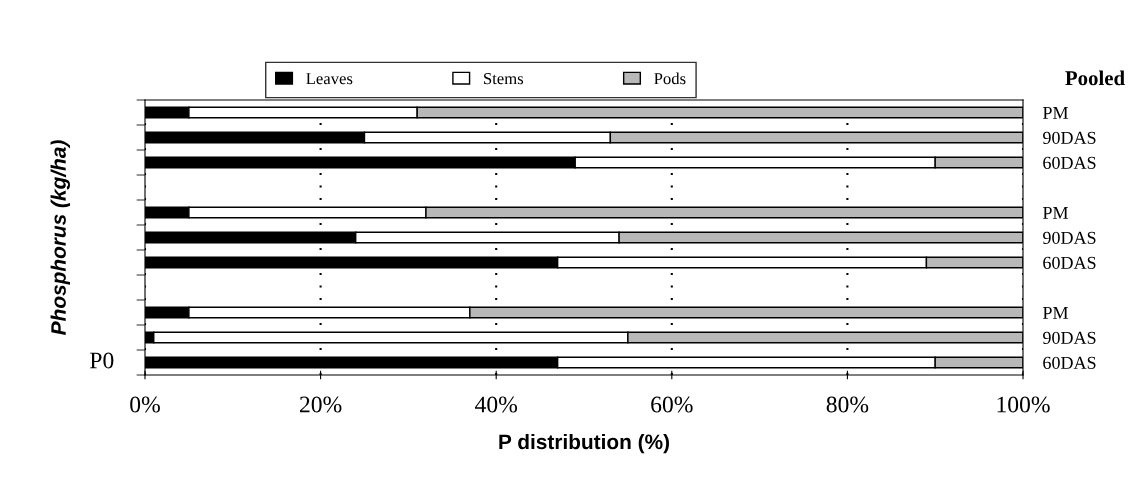  What do you see at coordinates (60, 237) in the screenshot?
I see `y-axis-title: Phosphorus (kg/ha)` at bounding box center [60, 237].